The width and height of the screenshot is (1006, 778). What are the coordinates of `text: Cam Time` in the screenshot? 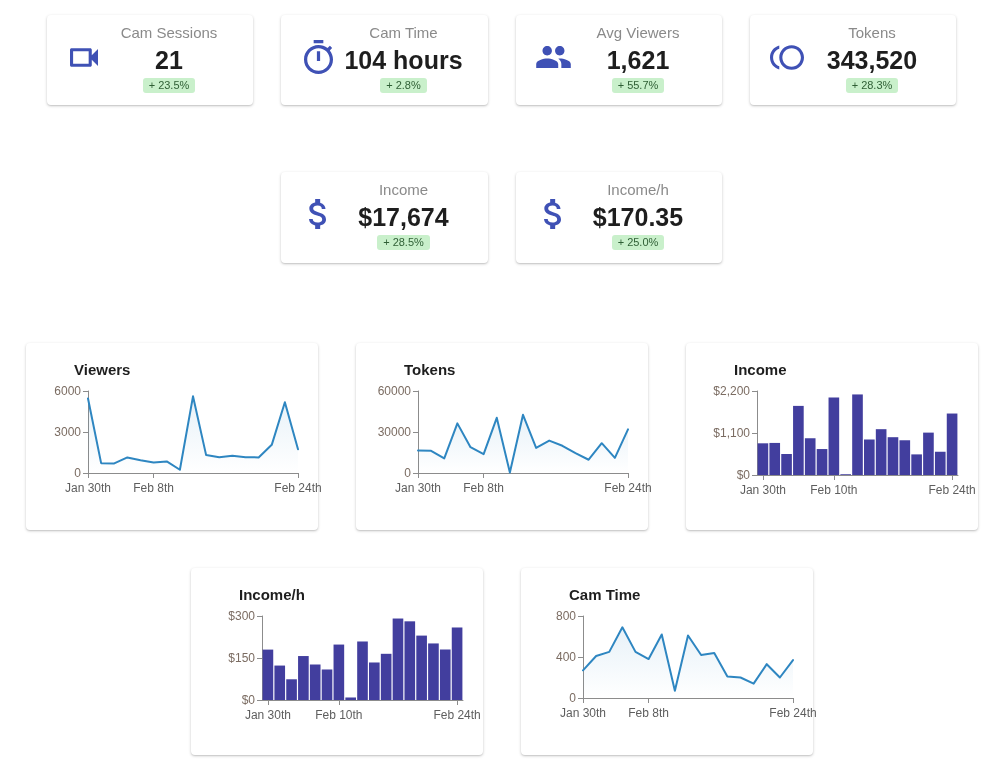 It's located at (403, 33).